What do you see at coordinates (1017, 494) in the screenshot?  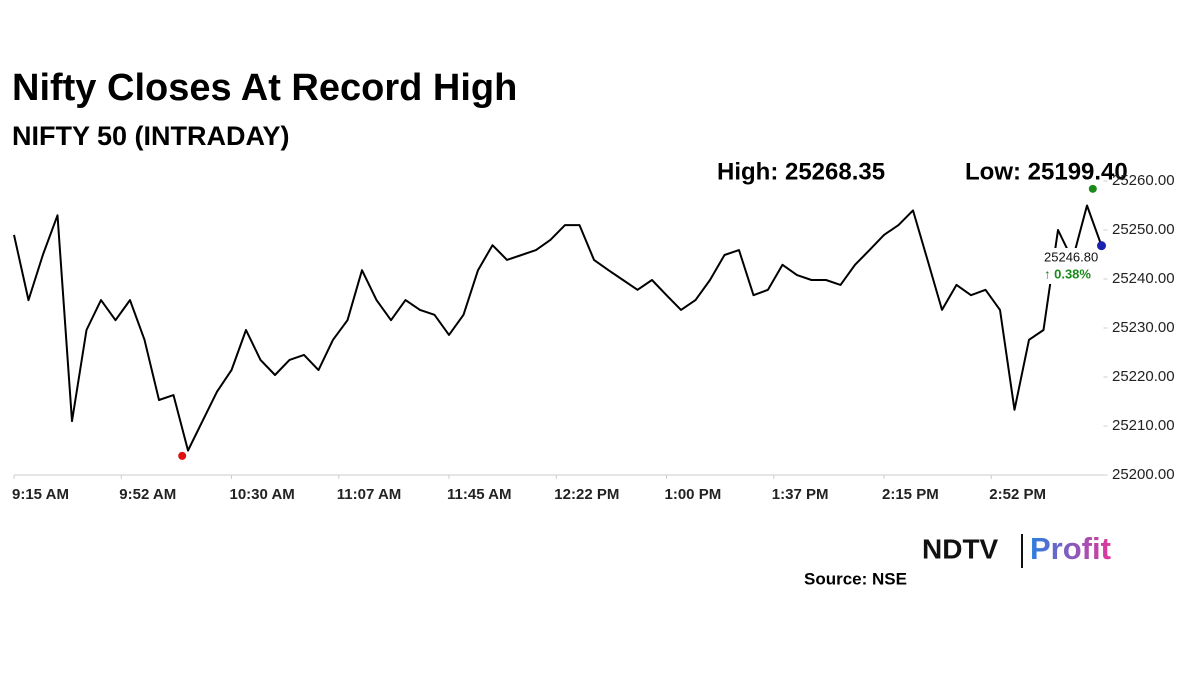 I see `x-tick-label: 2:52 PM` at bounding box center [1017, 494].